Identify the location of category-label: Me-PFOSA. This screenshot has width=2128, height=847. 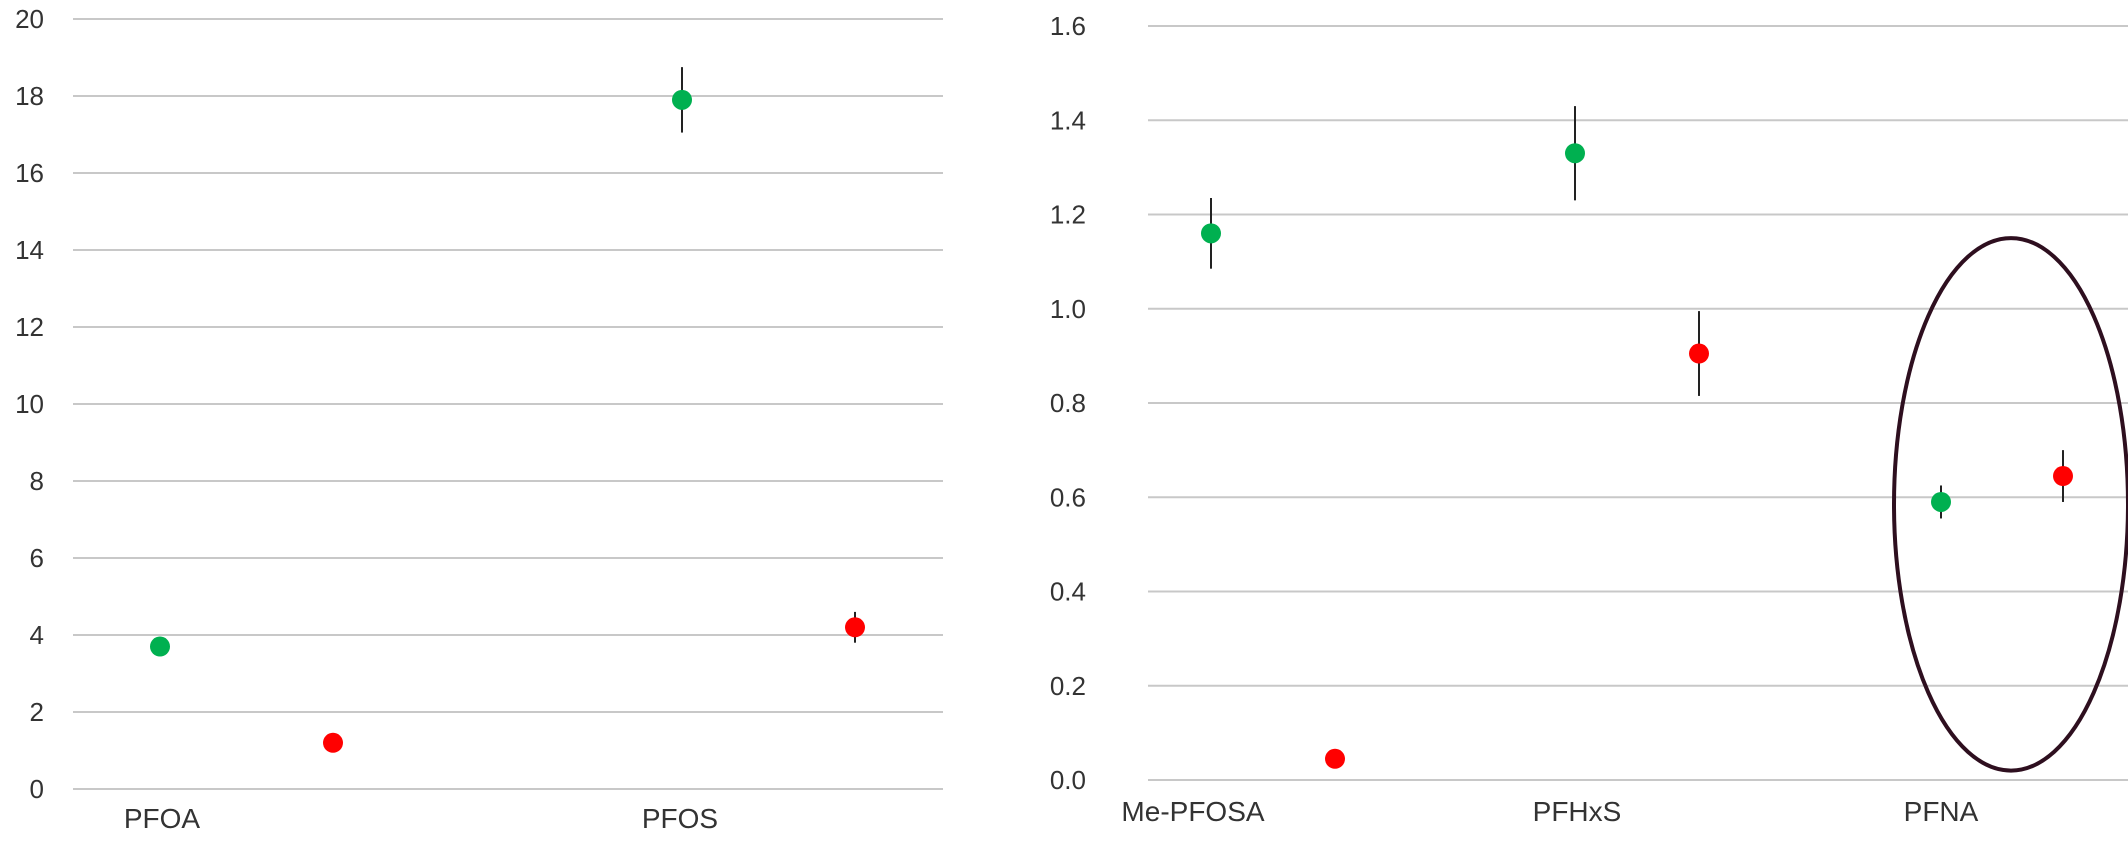
(1192, 811).